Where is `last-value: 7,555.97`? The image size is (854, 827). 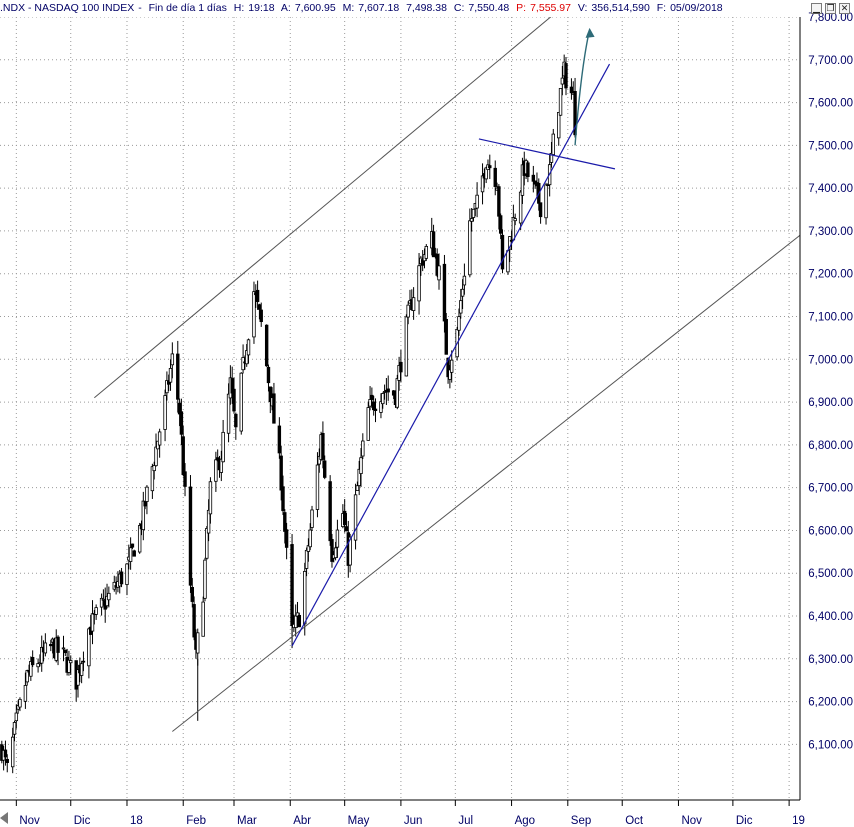
last-value: 7,555.97 is located at coordinates (550, 8).